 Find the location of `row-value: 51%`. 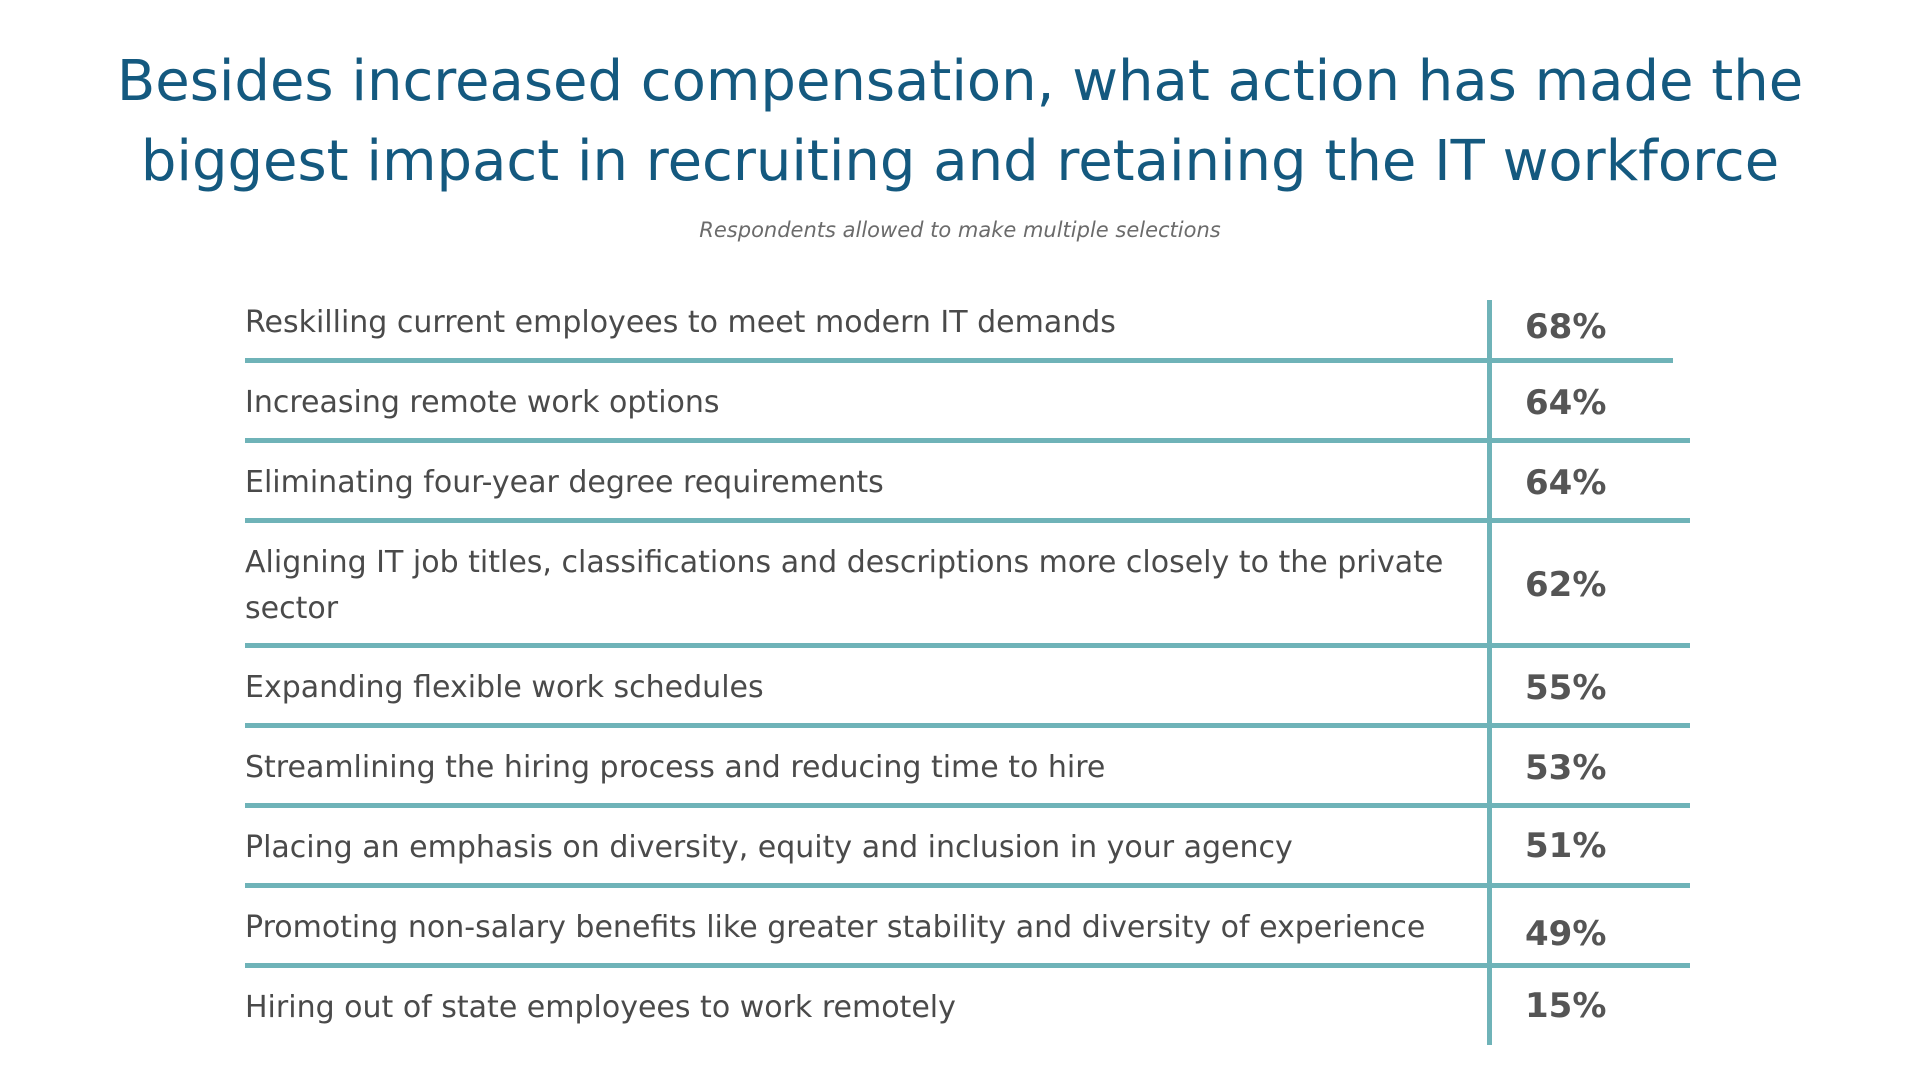

row-value: 51% is located at coordinates (1566, 846).